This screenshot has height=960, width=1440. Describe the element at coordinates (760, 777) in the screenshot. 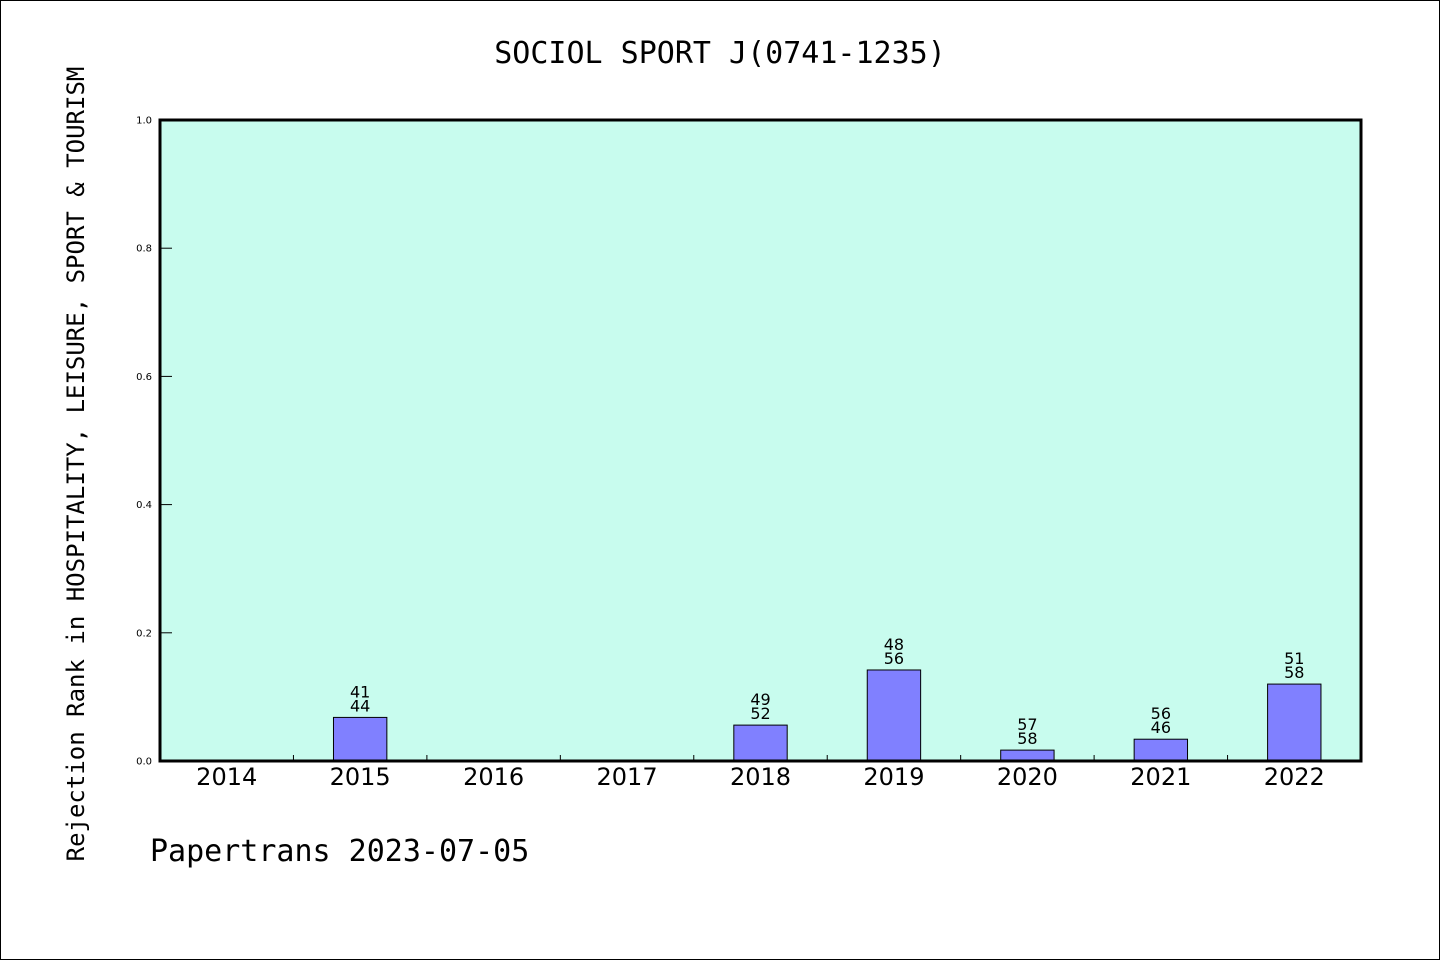

I see `x-tick-label: 2018` at that location.